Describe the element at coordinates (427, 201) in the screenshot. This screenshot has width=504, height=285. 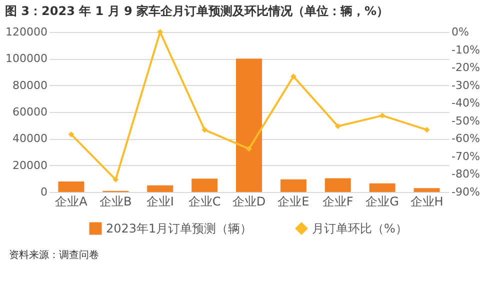
I see `x-tick-label: 企业H` at that location.